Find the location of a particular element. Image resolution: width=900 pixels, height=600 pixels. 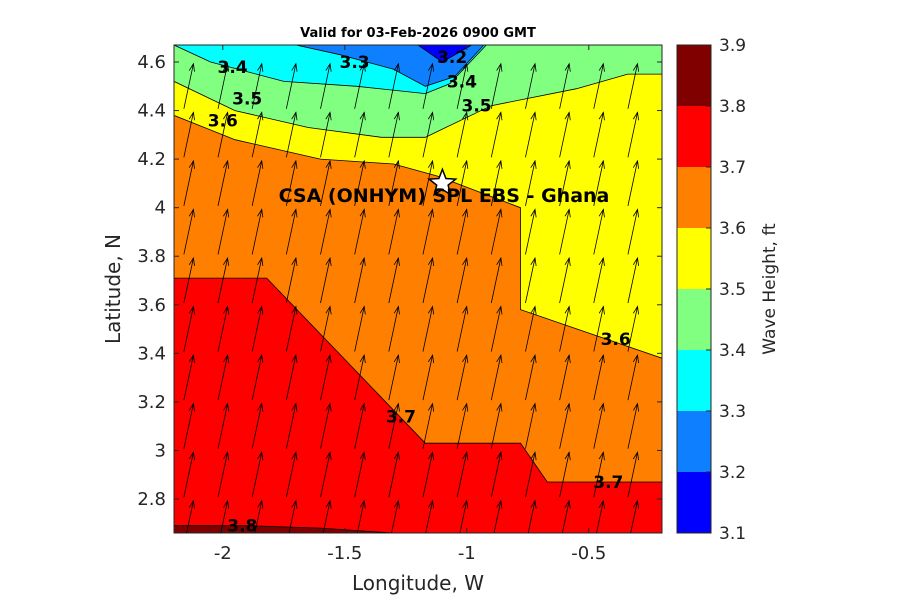

colorbar-label: Wave Height, ft is located at coordinates (770, 289).